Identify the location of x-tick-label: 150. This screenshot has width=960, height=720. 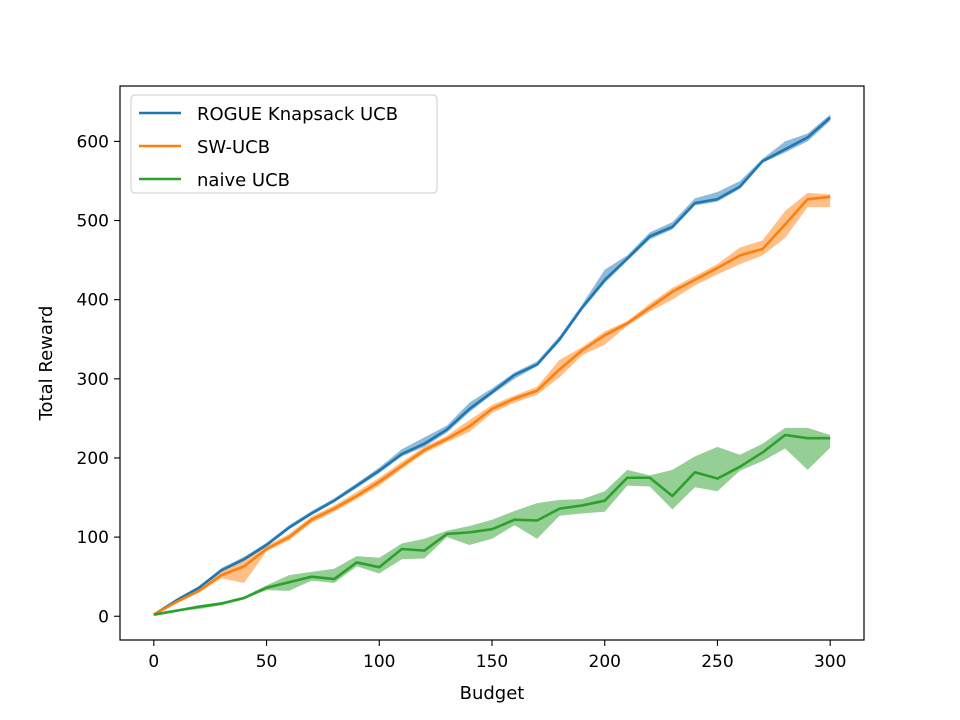
(492, 662).